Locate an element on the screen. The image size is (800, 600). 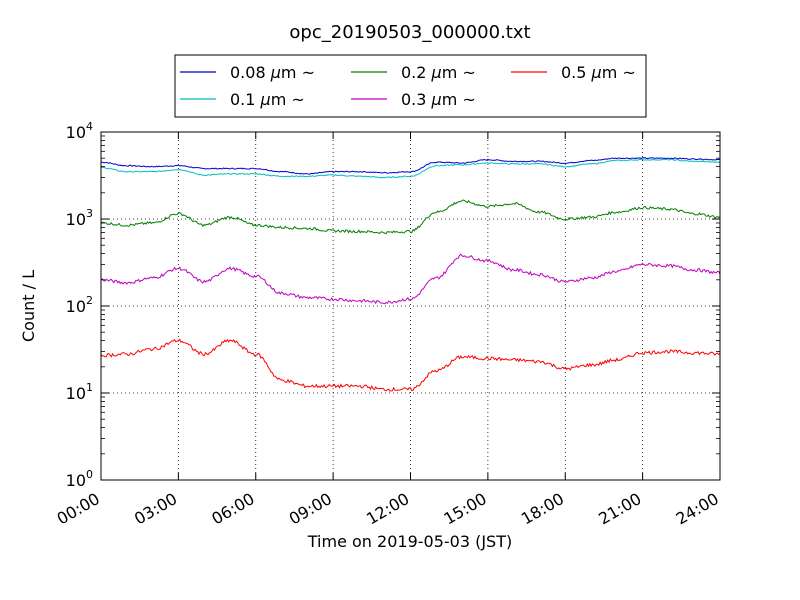
x-tick-label: 09:00 is located at coordinates (310, 509).